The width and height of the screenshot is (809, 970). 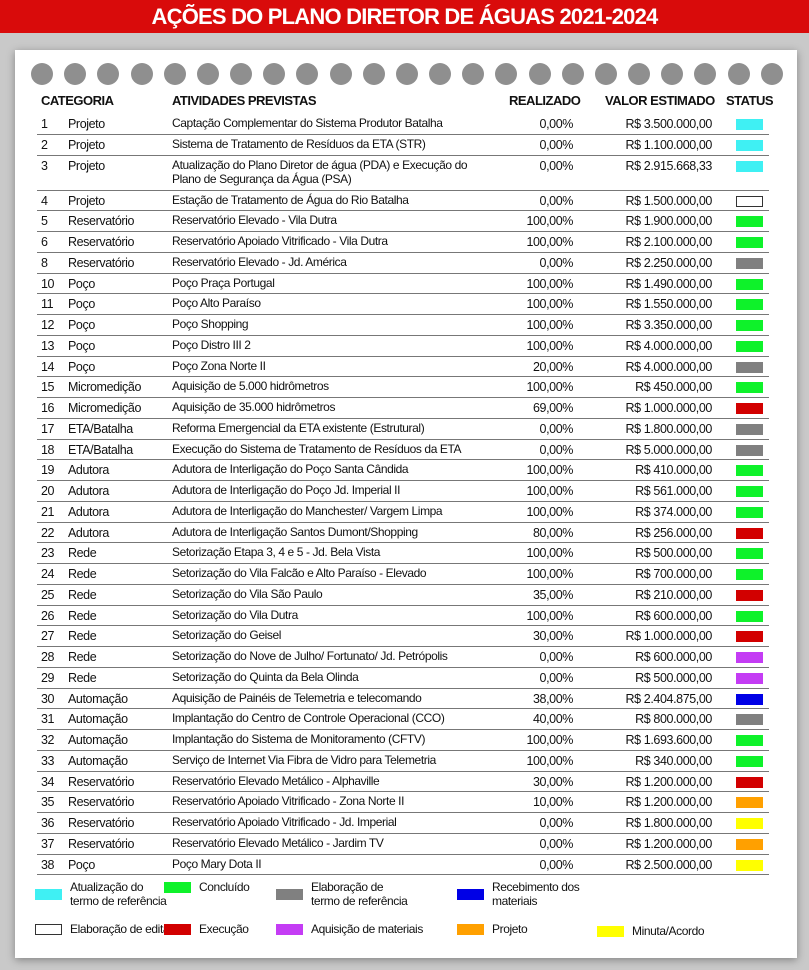 What do you see at coordinates (207, 887) in the screenshot?
I see `legend-item: Concluído` at bounding box center [207, 887].